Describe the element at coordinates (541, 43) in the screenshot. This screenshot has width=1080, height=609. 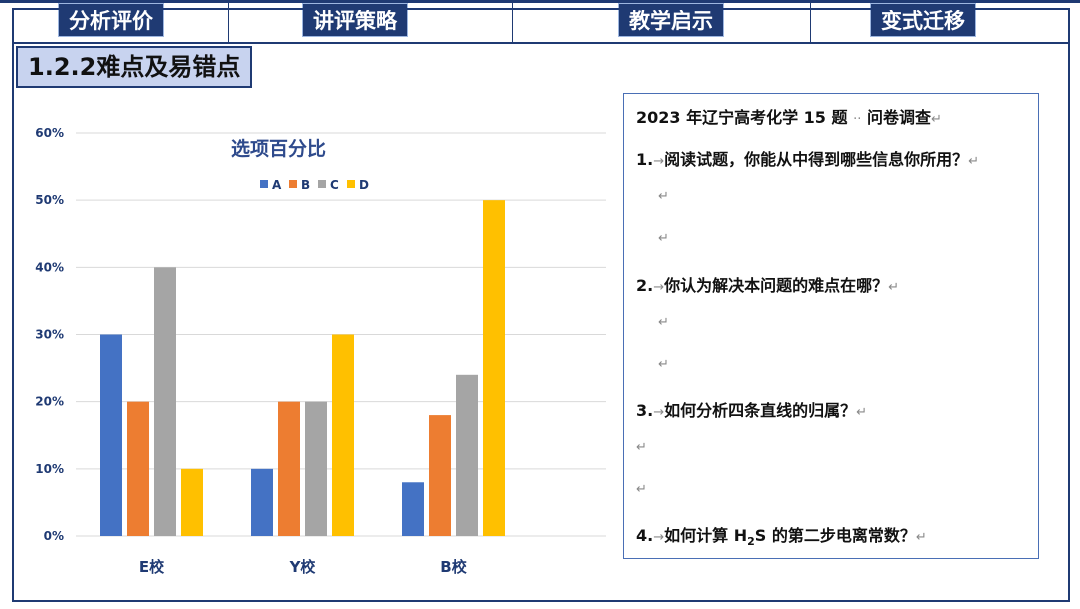
I see `nav-underline` at that location.